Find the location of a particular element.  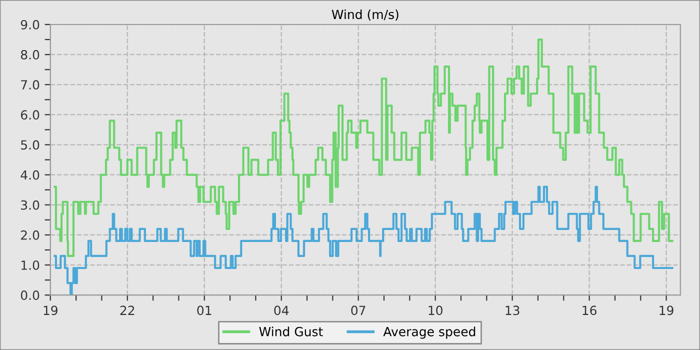

y-tick-label: 4.0 is located at coordinates (30, 175).